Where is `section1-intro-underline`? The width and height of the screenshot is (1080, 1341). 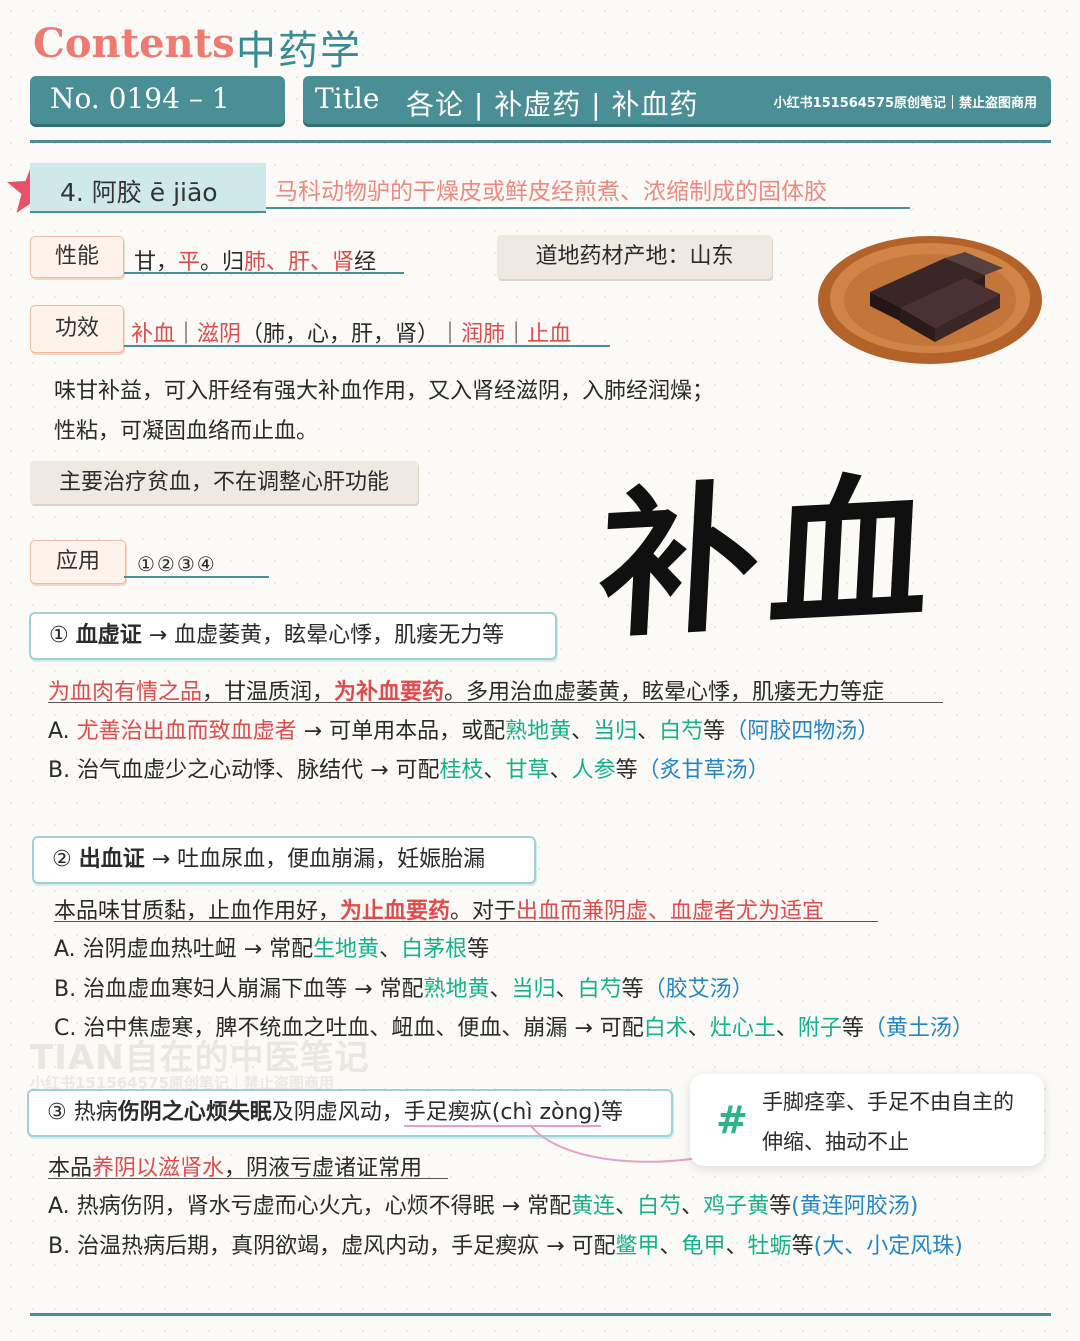
section1-intro-underline is located at coordinates (495, 702).